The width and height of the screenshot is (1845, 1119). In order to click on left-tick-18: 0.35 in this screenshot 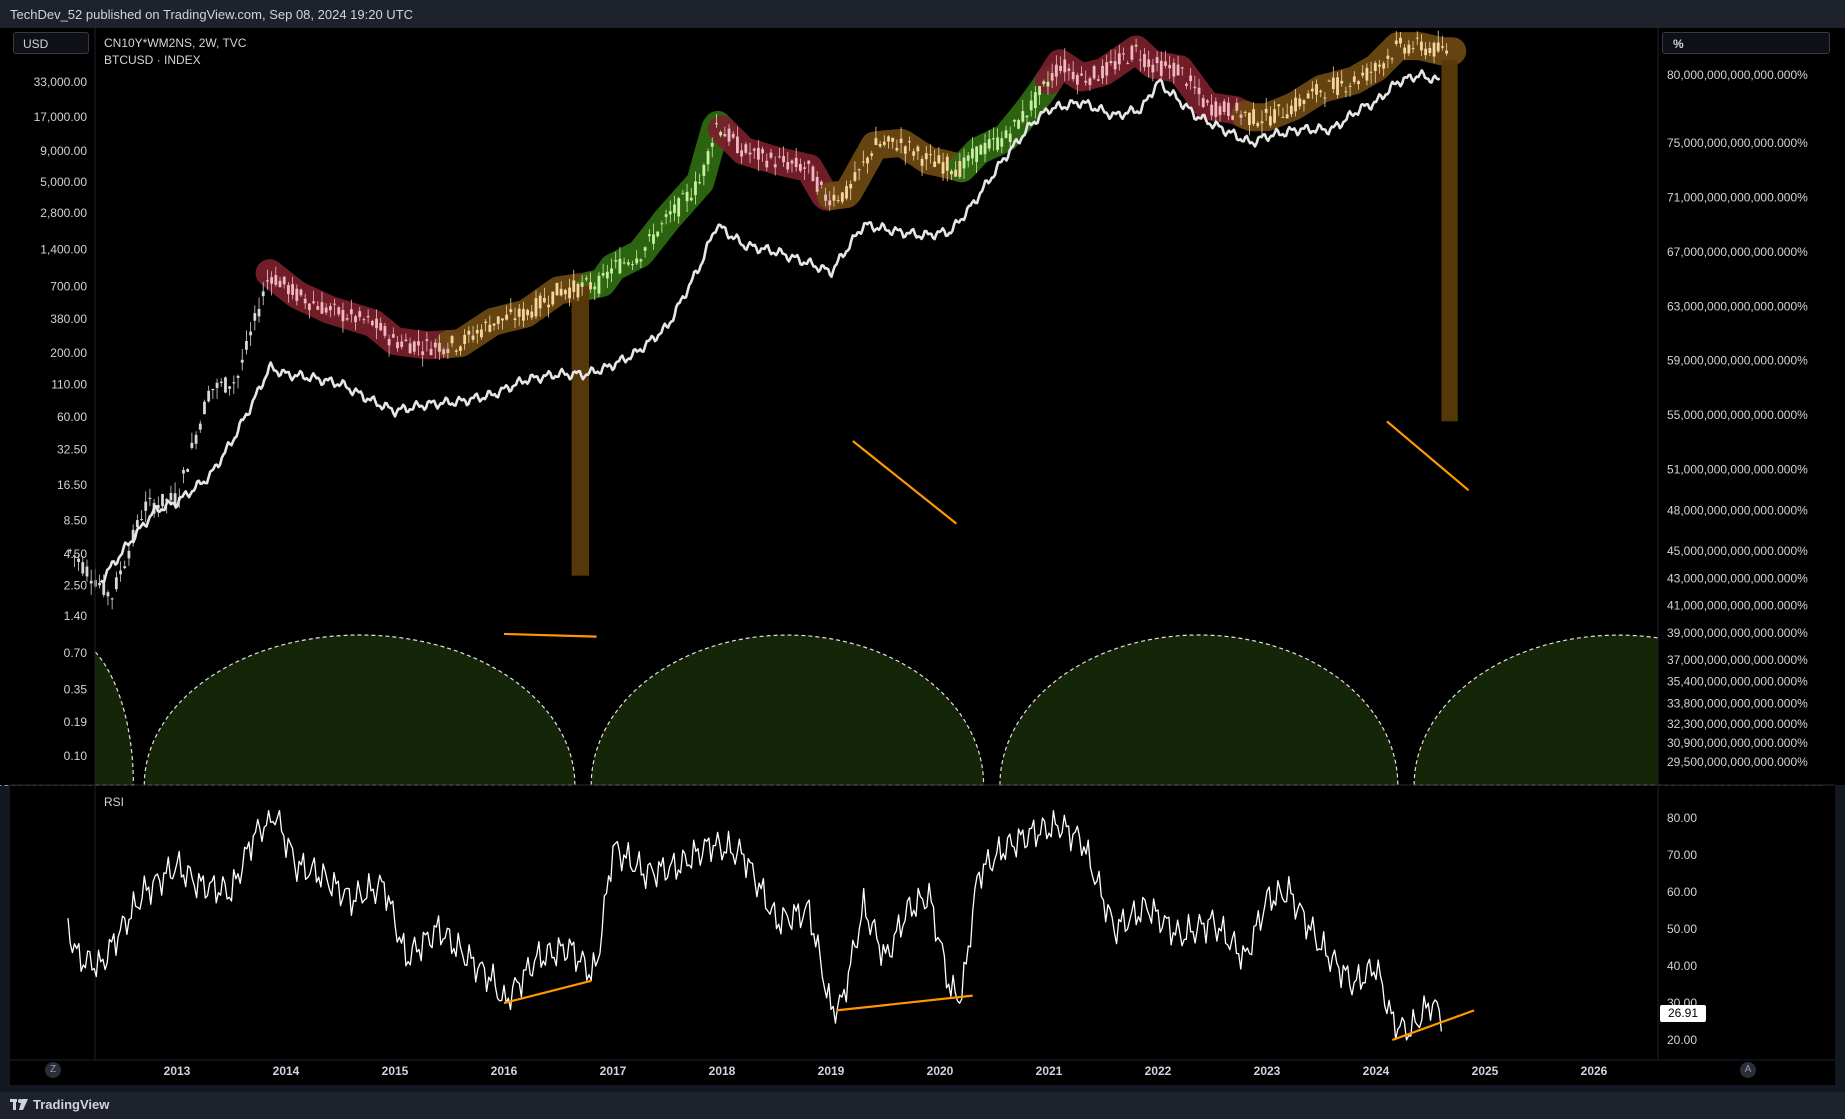, I will do `click(76, 690)`.